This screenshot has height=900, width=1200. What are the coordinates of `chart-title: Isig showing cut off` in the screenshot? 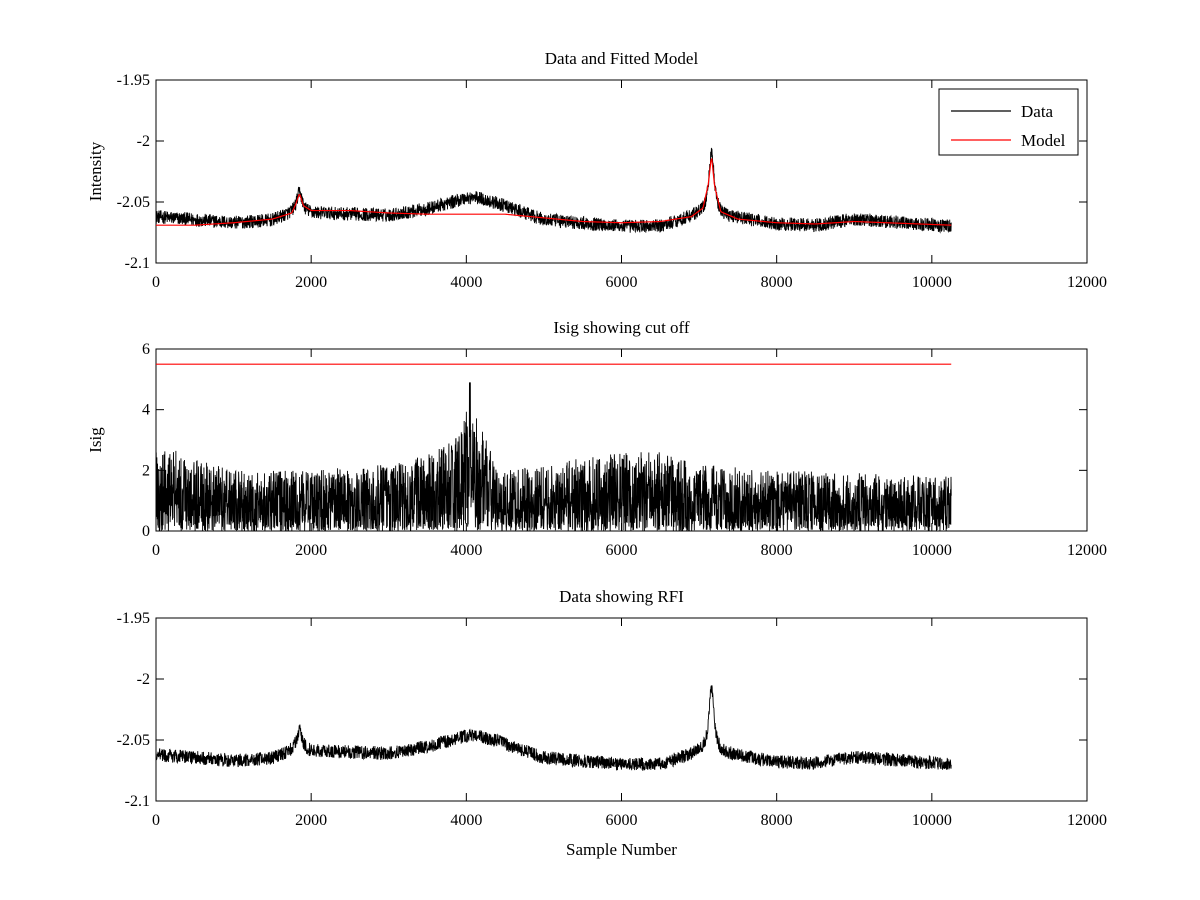 It's located at (621, 327).